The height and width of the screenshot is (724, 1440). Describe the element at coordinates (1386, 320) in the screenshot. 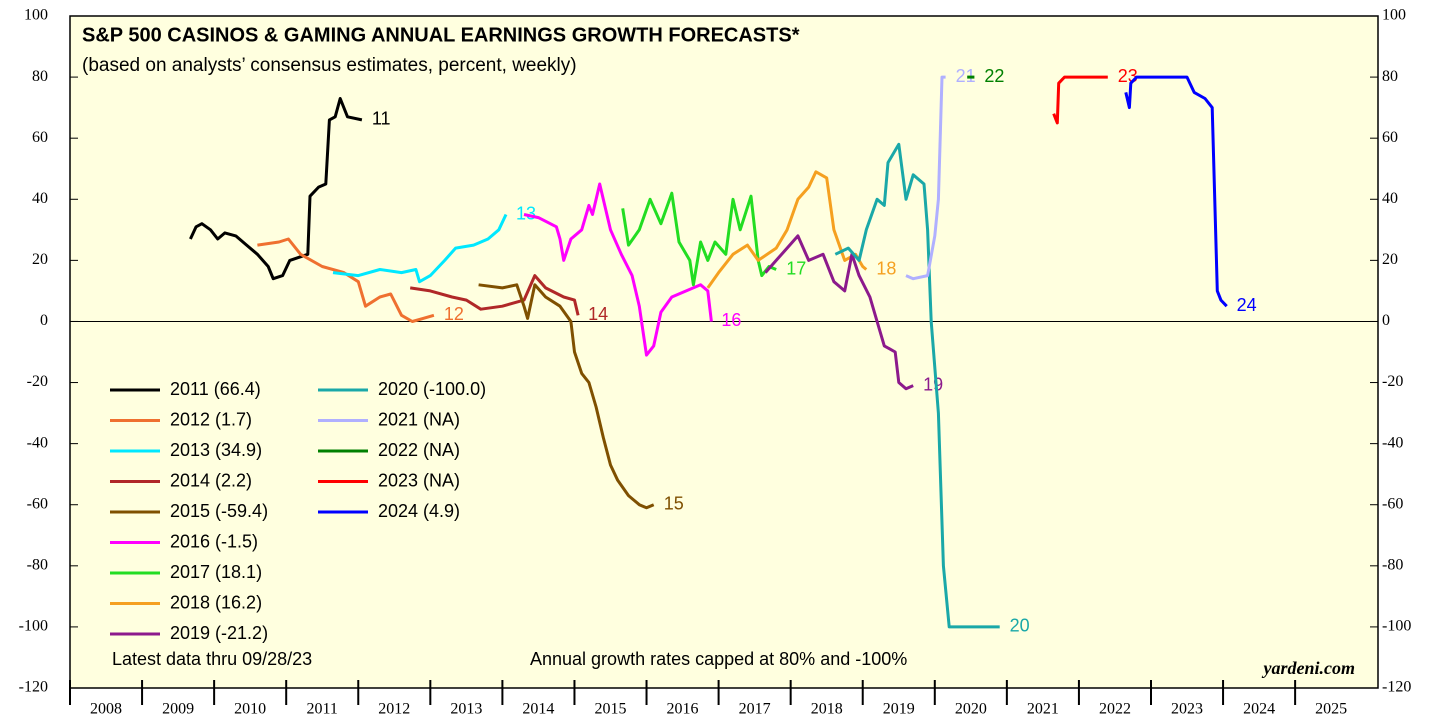

I see `y2-tick-label: 0` at that location.